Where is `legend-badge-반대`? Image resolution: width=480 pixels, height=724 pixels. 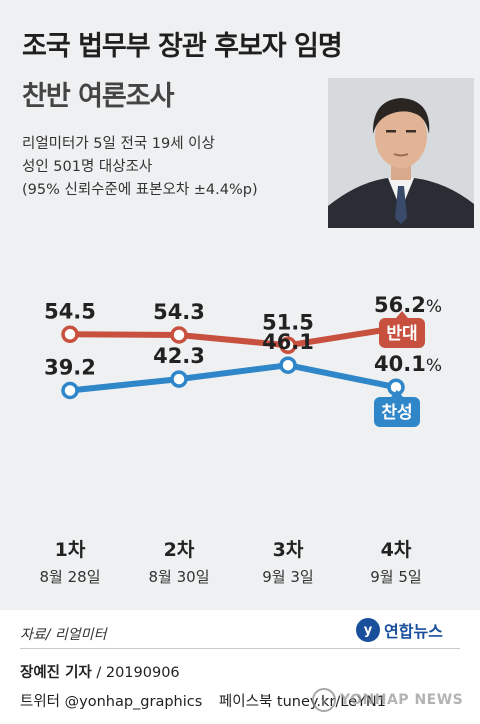
legend-badge-반대 is located at coordinates (402, 333).